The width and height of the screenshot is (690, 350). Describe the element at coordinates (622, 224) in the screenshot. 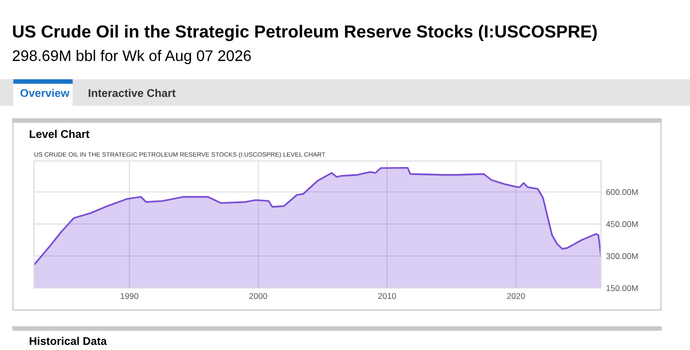

I see `y-tick-label: 450.00M` at that location.